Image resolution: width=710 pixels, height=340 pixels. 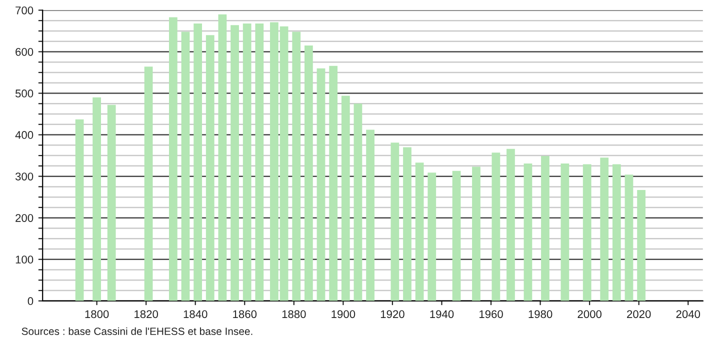 I want to click on y-tick-label: 100, so click(x=25, y=260).